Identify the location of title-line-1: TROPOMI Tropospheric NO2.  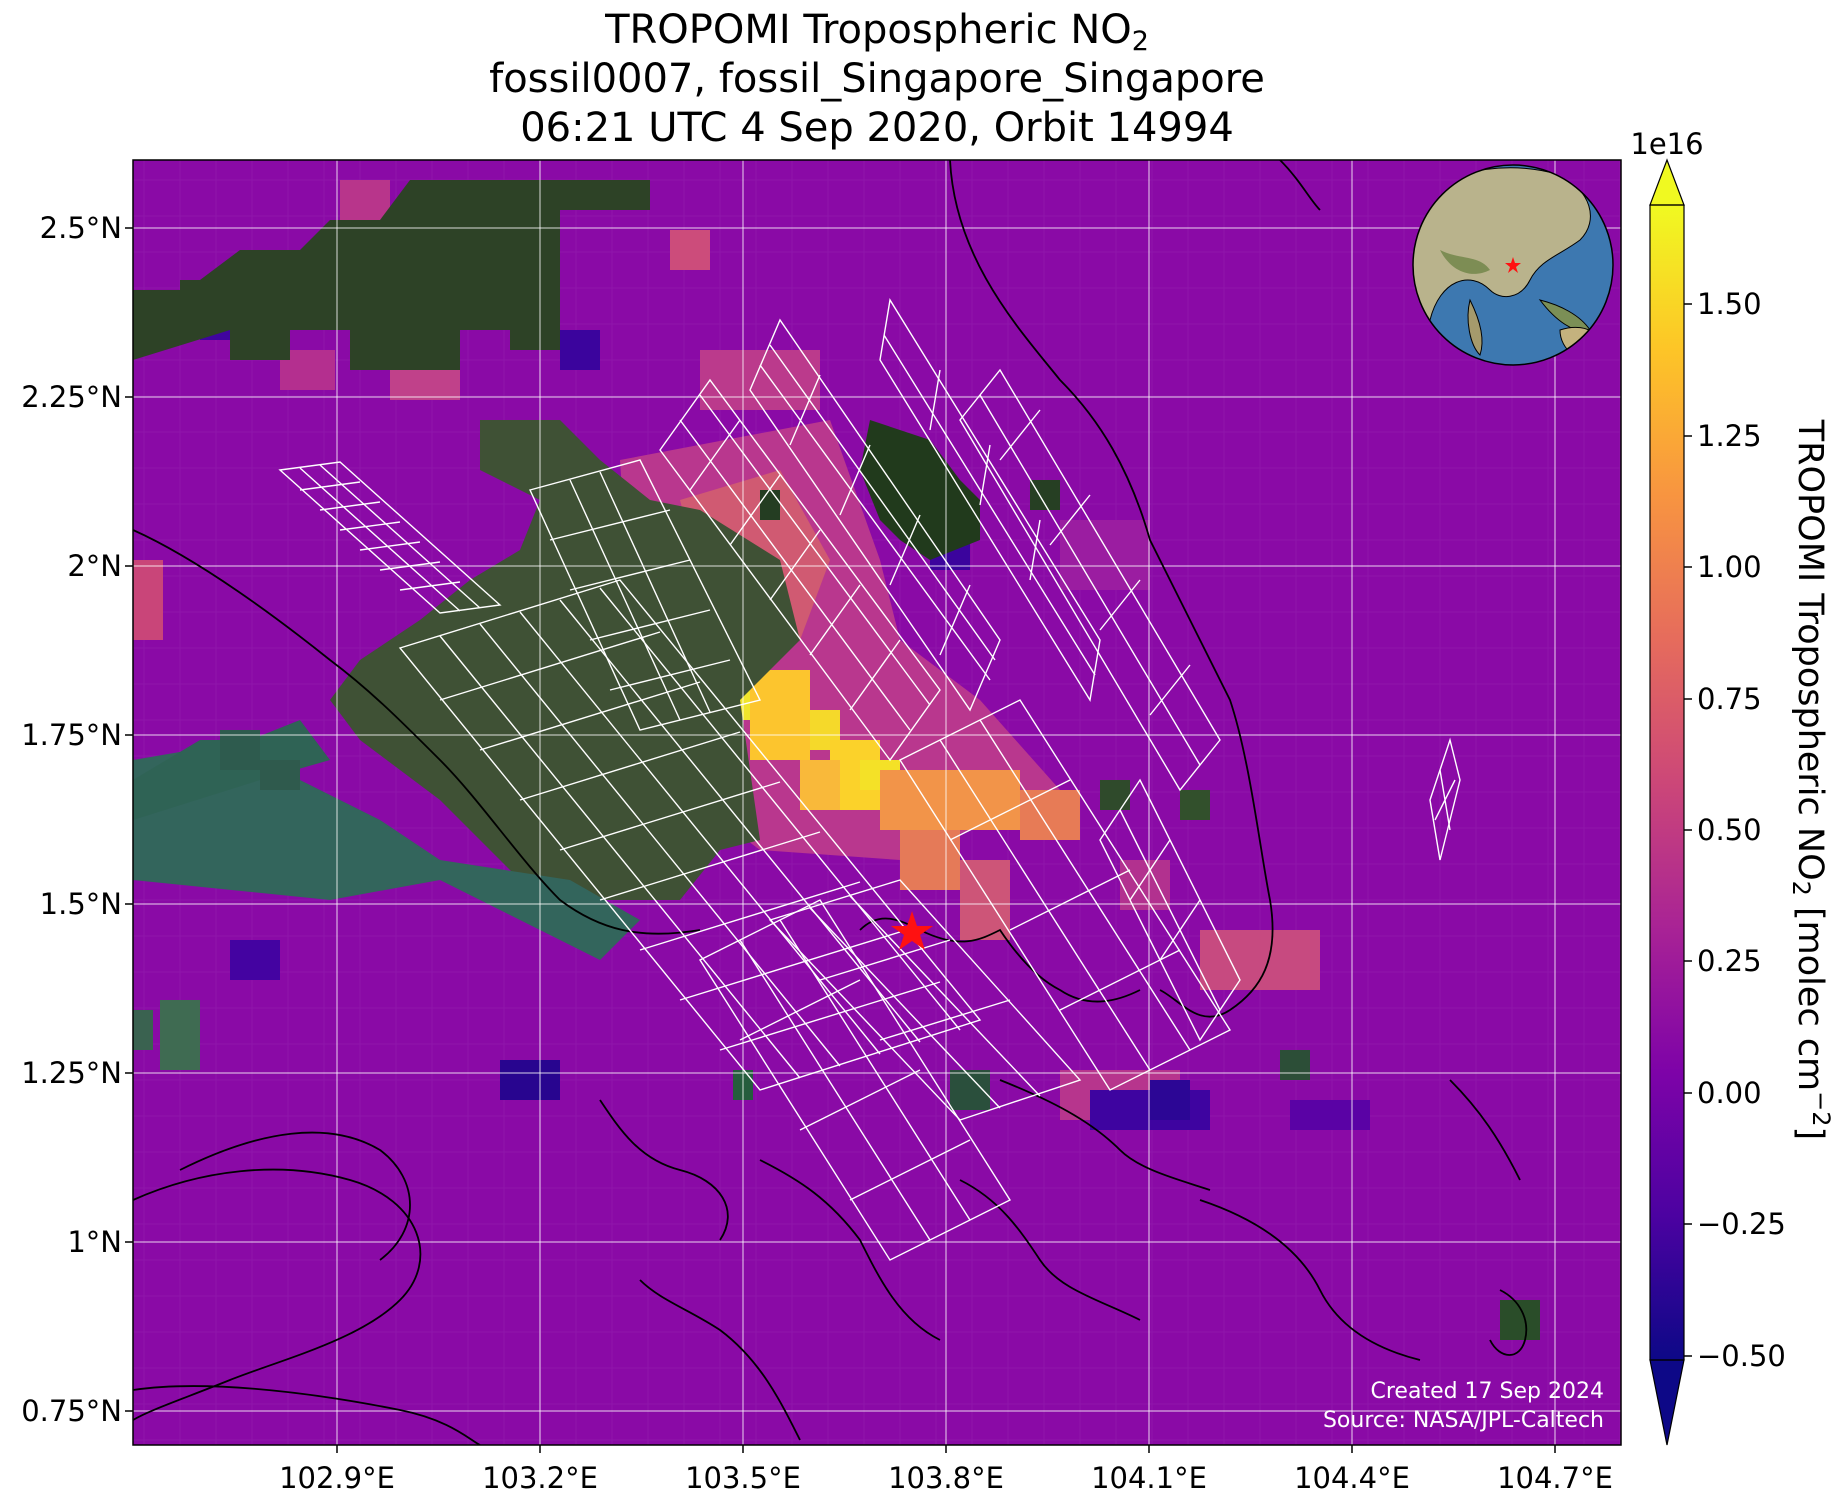
(877, 32).